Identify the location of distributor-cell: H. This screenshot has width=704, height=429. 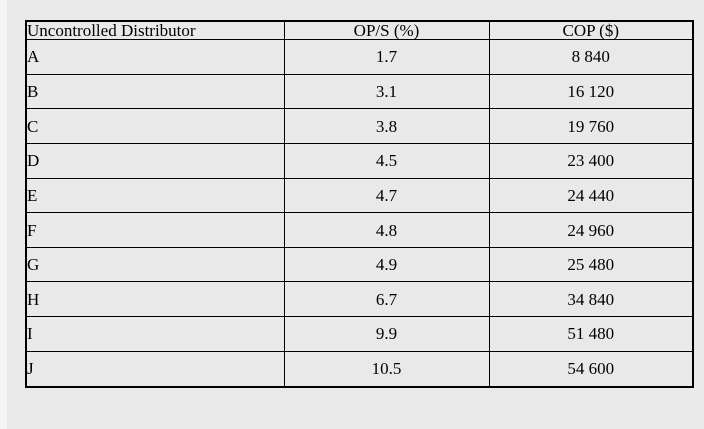
(155, 299).